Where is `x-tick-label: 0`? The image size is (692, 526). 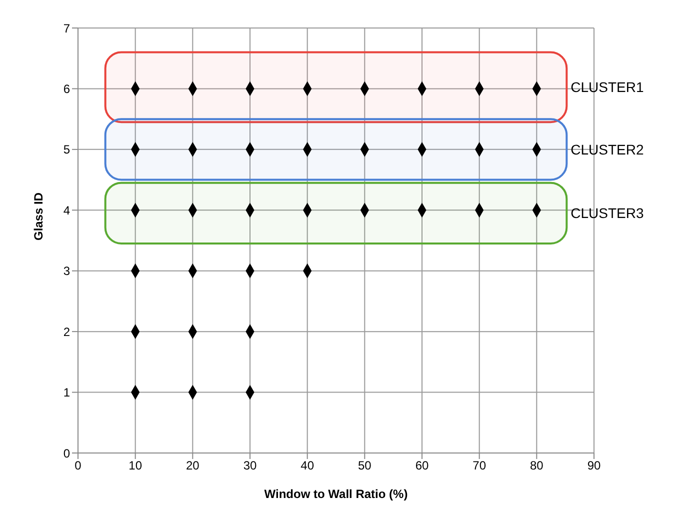 x-tick-label: 0 is located at coordinates (78, 465).